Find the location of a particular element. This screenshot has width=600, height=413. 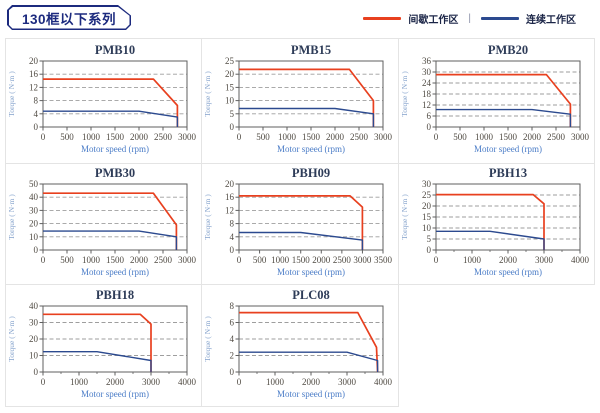

y-tick-label: 5 is located at coordinates (428, 239).